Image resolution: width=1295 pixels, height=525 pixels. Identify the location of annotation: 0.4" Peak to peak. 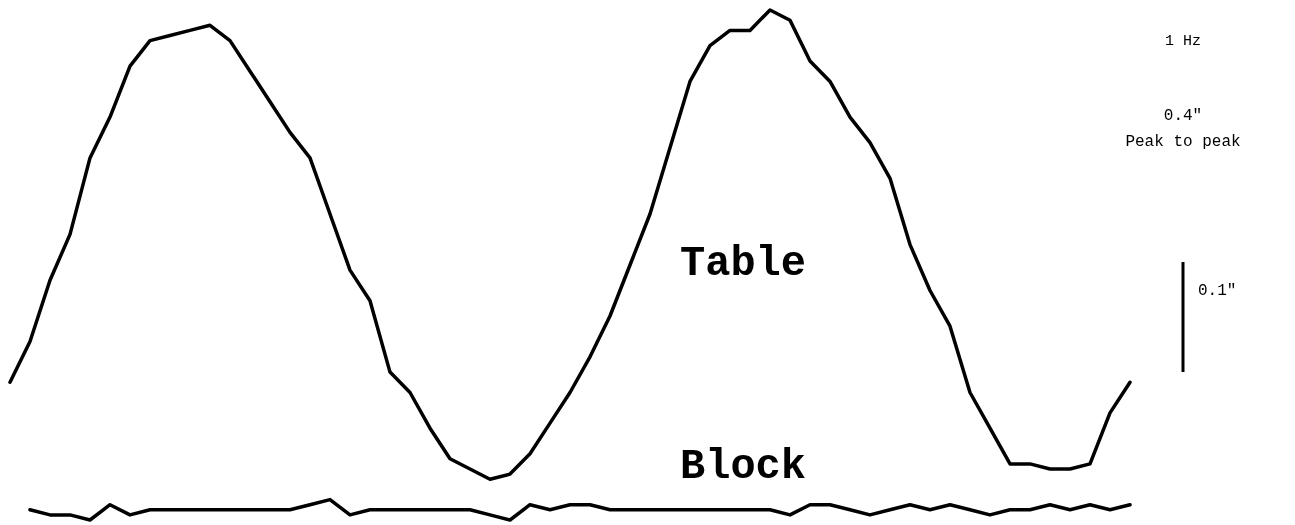
(1183, 129).